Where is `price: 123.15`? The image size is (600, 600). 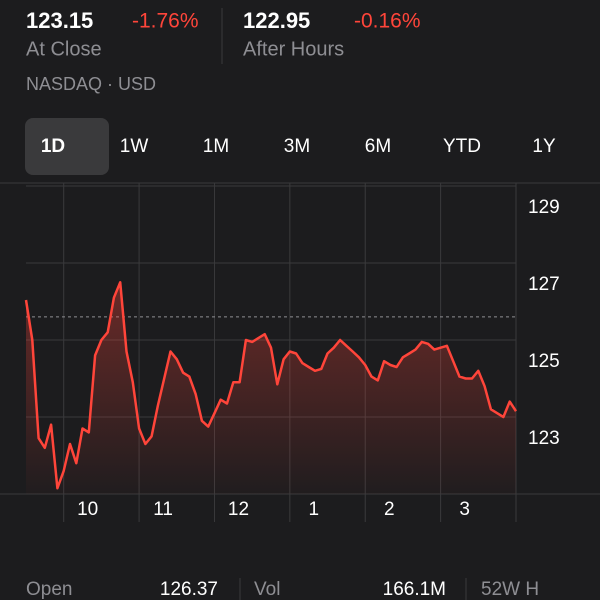 price: 123.15 is located at coordinates (59, 20).